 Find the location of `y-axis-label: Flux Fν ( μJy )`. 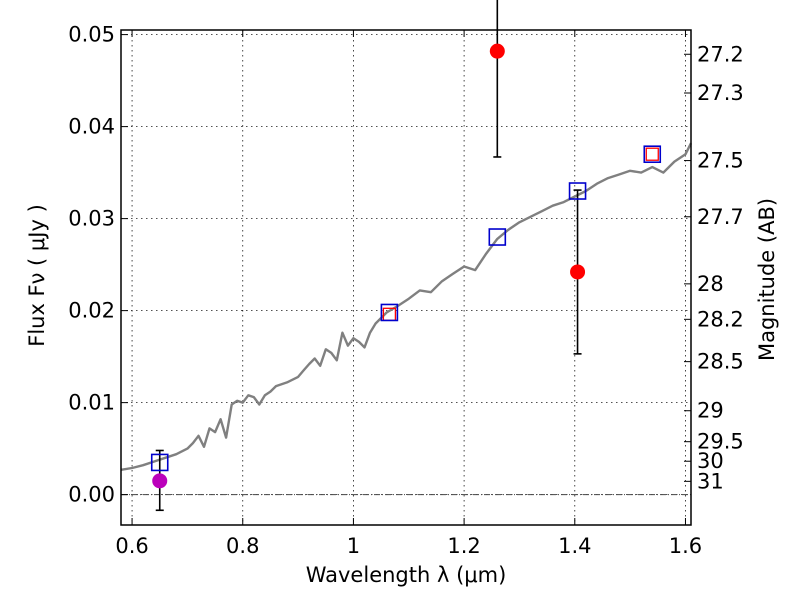

y-axis-label: Flux Fν ( μJy ) is located at coordinates (37, 275).